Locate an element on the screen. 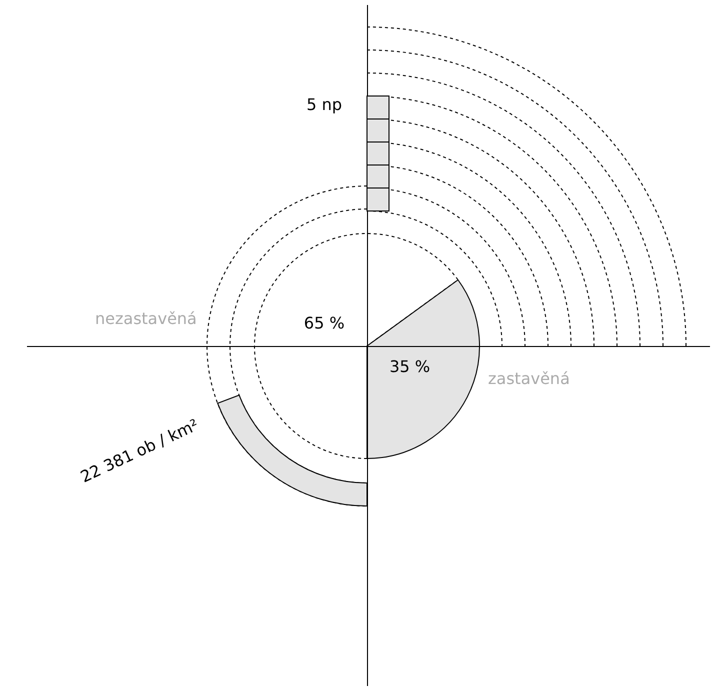 The image size is (715, 691). slice-label: zastavěná is located at coordinates (529, 378).